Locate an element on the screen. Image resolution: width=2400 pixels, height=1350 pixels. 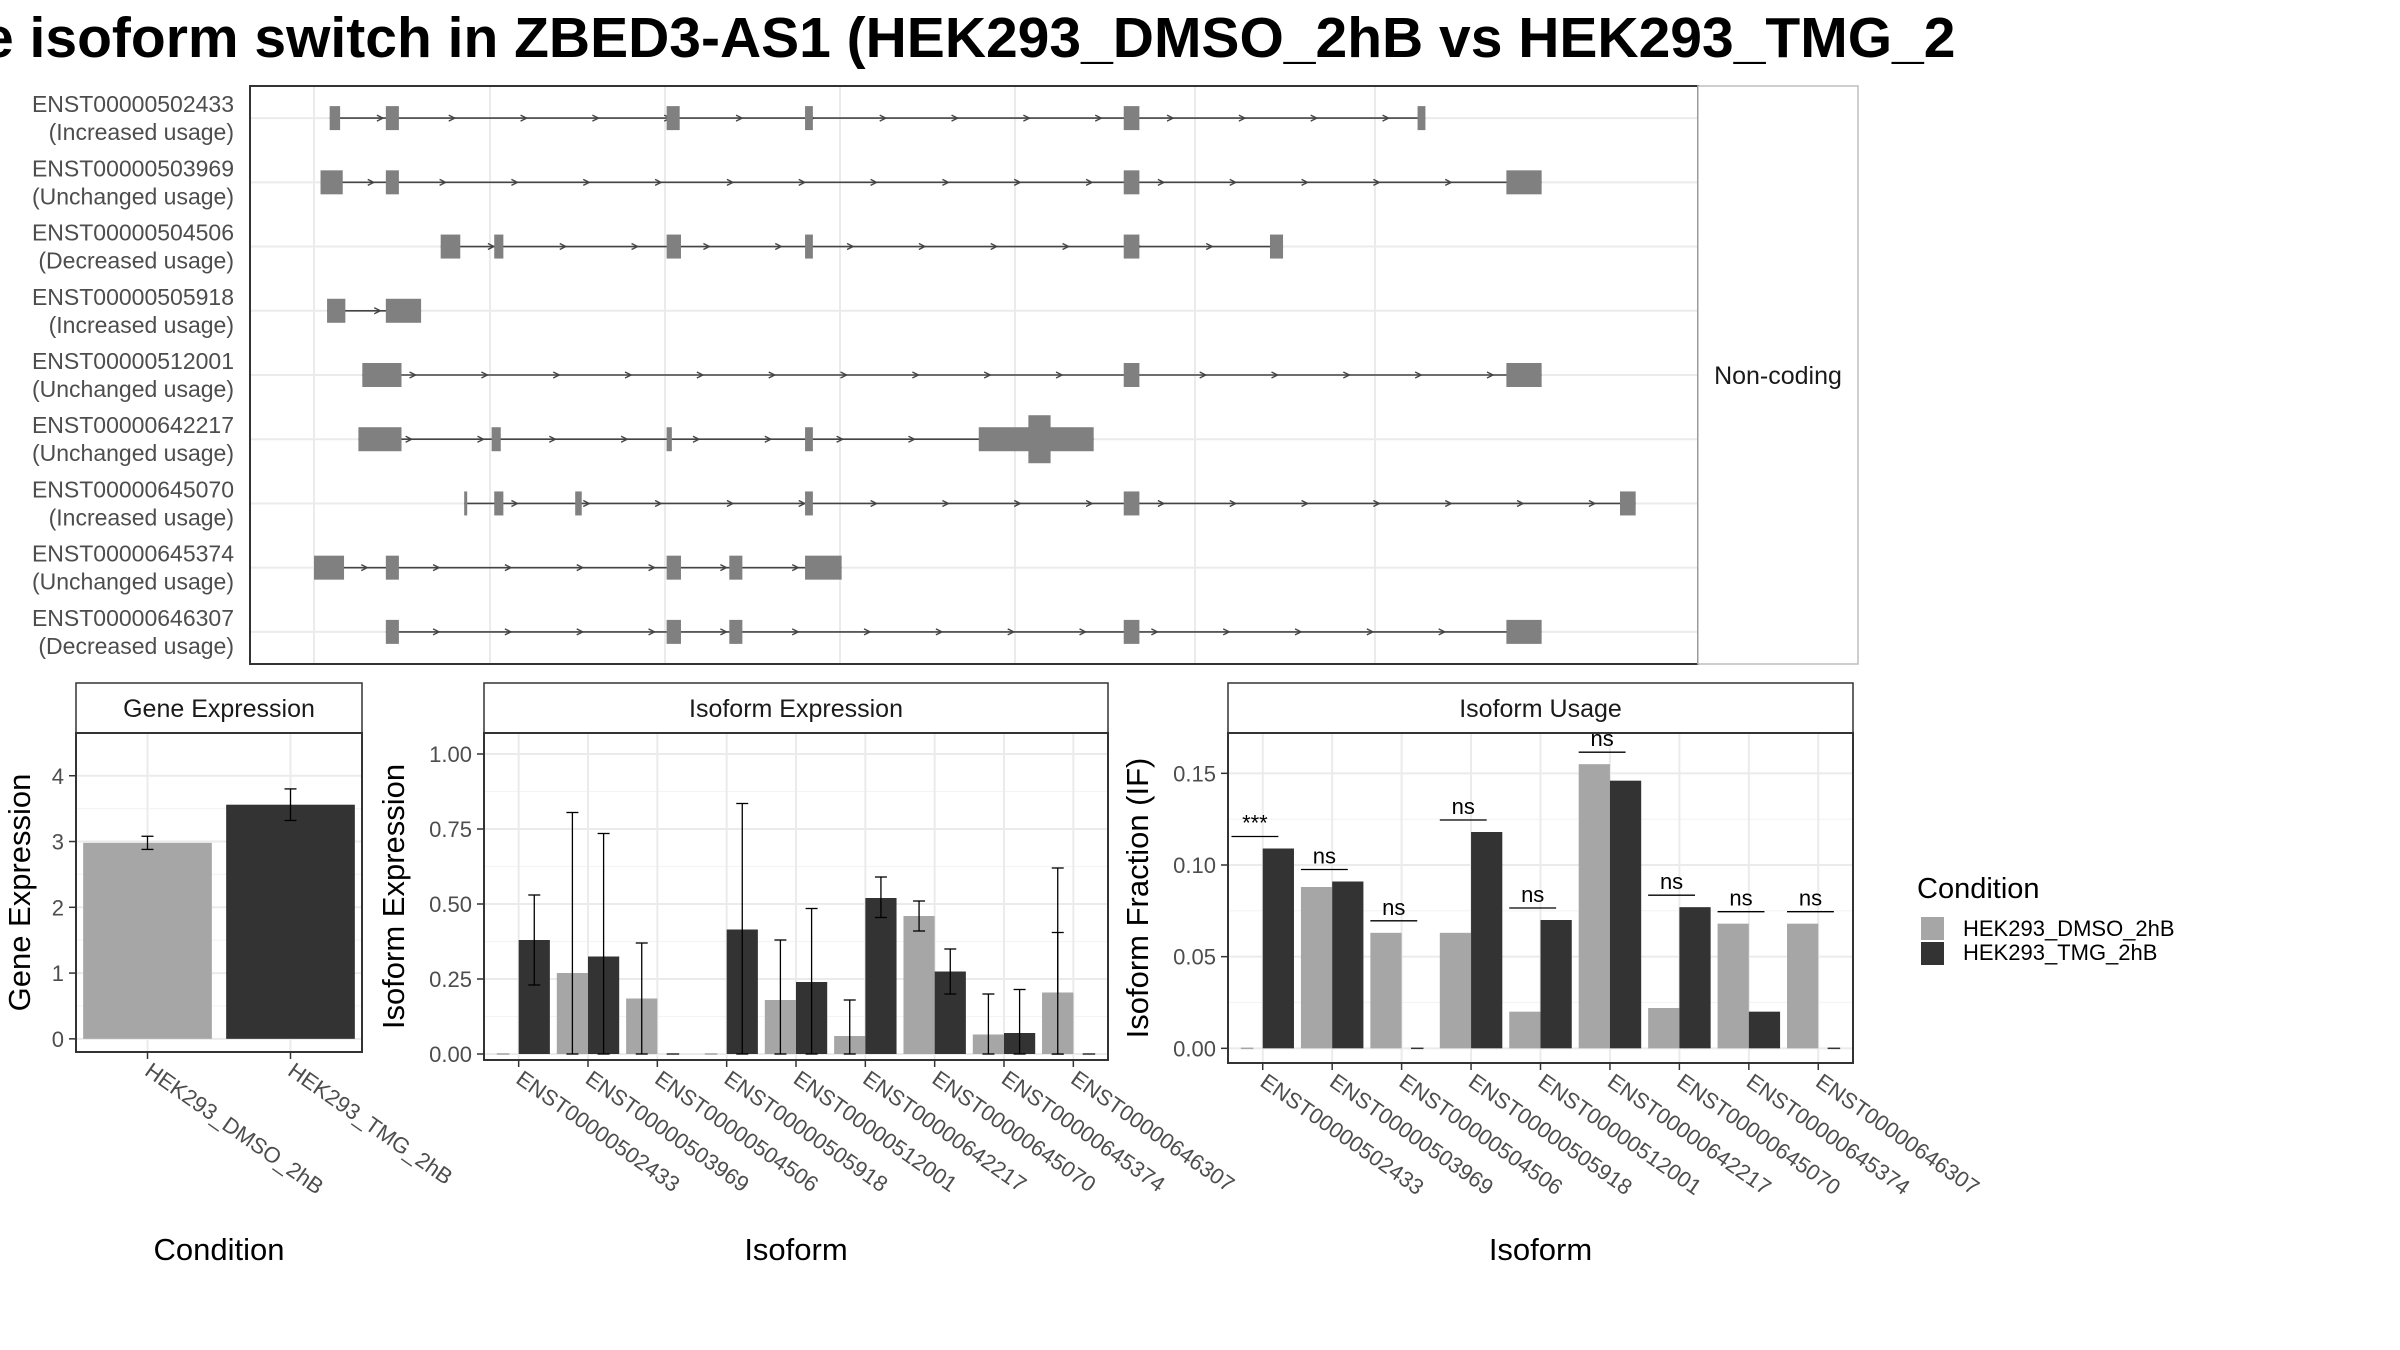
condition-legend: Condition HEK293_DMSO_2hB HEK293_TMG_2hB is located at coordinates (2046, 919).